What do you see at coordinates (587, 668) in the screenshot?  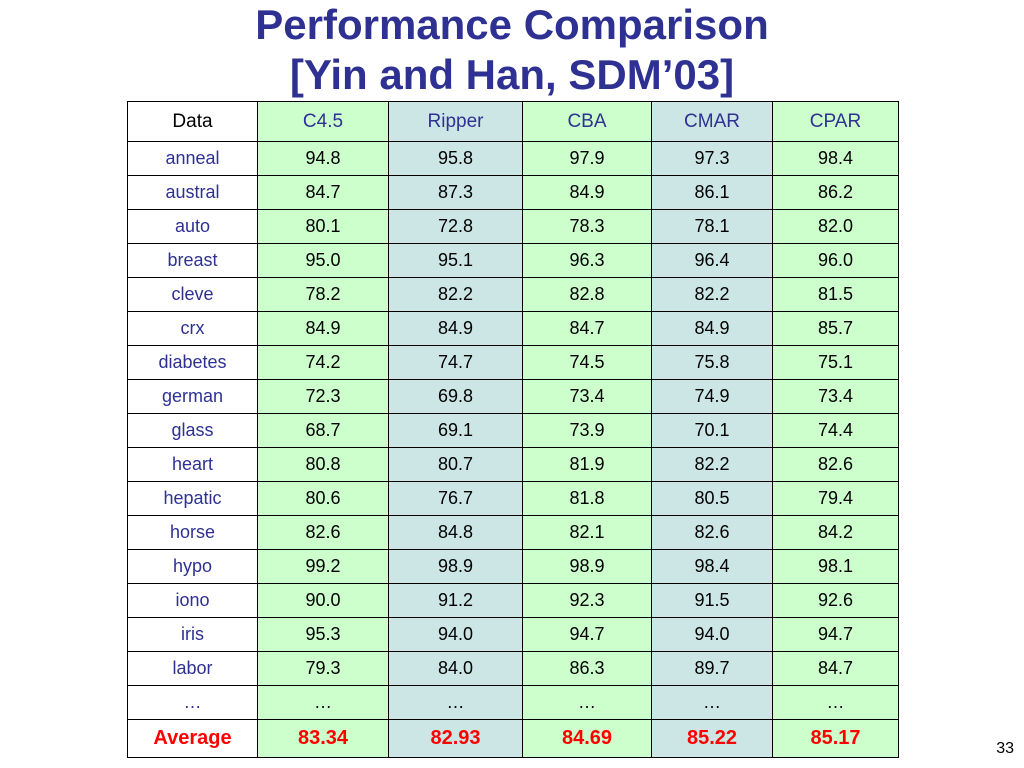 I see `accuracy-cell-cba: 86.3` at bounding box center [587, 668].